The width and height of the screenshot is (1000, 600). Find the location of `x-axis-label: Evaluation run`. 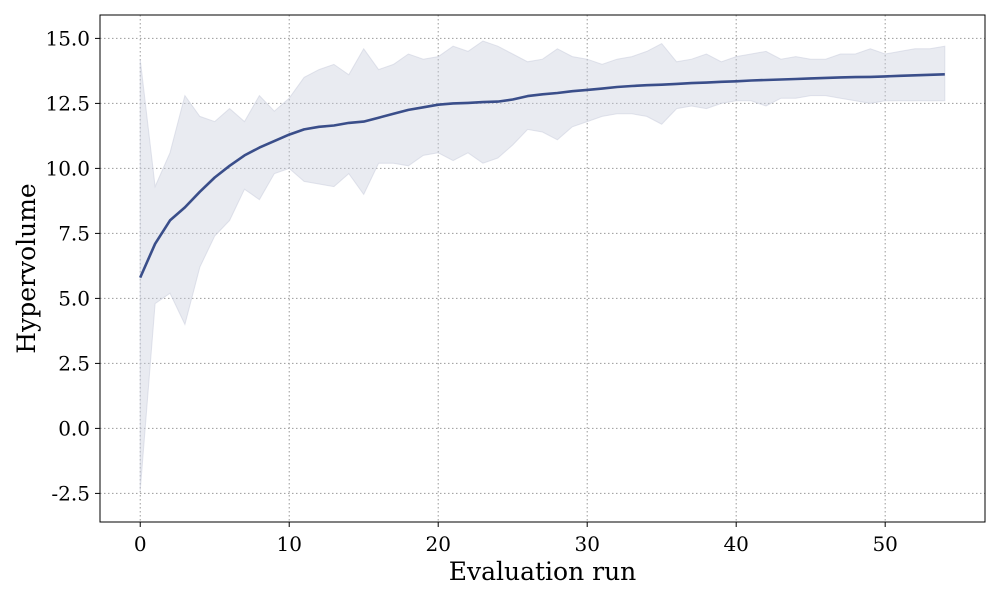

x-axis-label: Evaluation run is located at coordinates (543, 571).